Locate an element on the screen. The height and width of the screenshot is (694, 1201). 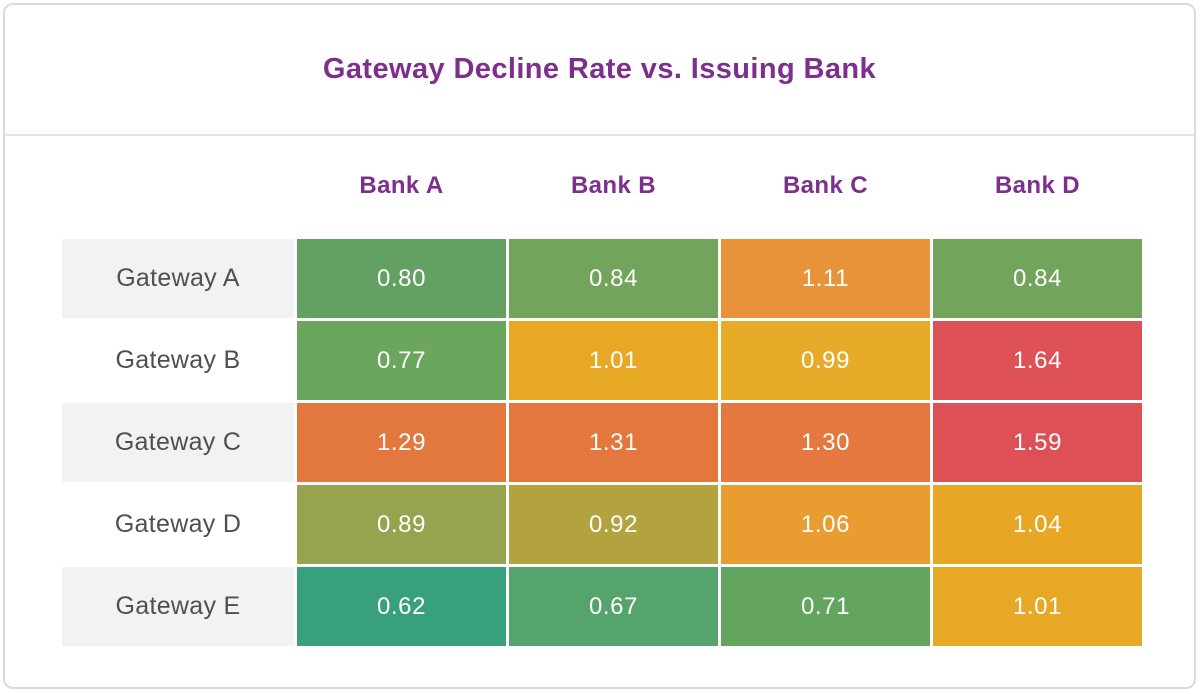
heatmap-cell: 1.64 is located at coordinates (1037, 360).